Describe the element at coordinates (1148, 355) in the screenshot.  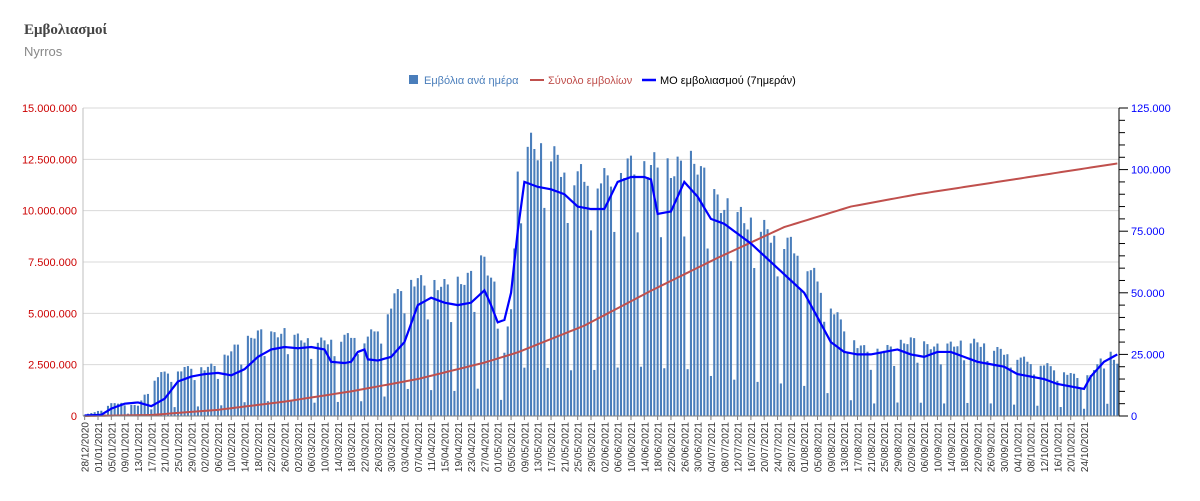
I see `right-tick-label: 25.000` at that location.